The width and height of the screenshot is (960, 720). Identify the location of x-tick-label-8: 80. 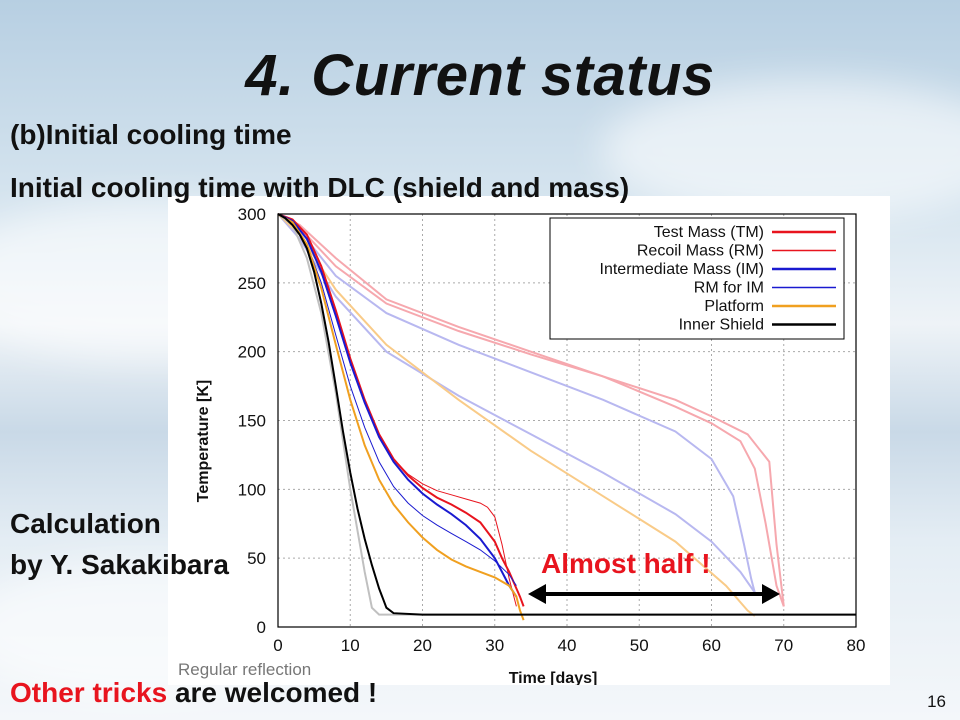
(856, 645).